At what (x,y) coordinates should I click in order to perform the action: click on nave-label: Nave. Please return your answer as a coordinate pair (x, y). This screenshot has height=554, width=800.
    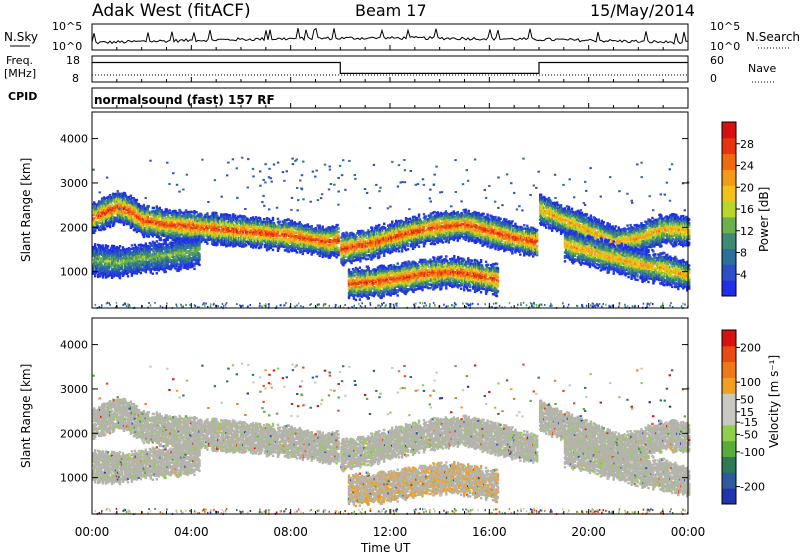
    Looking at the image, I should click on (762, 68).